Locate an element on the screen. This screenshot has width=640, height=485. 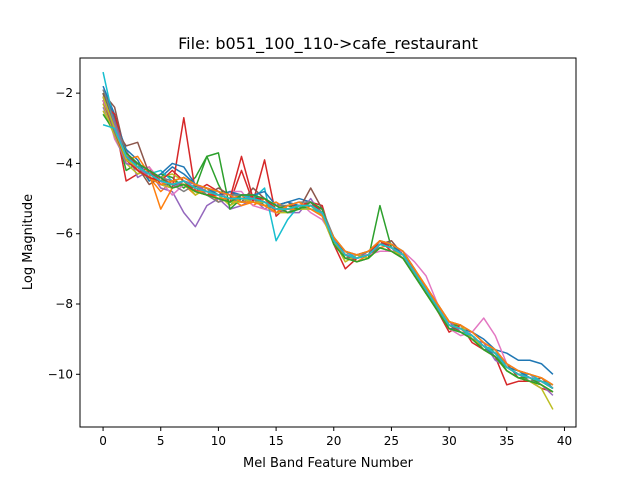
y-tick-label: −4 is located at coordinates (64, 163).